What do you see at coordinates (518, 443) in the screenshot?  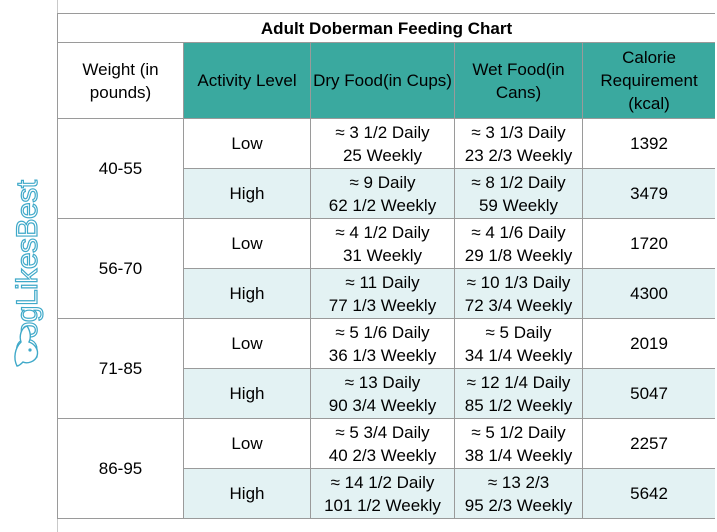 I see `wet-food-cell: ≈ 5 1/2 Daily 38 1/4 Weekly` at bounding box center [518, 443].